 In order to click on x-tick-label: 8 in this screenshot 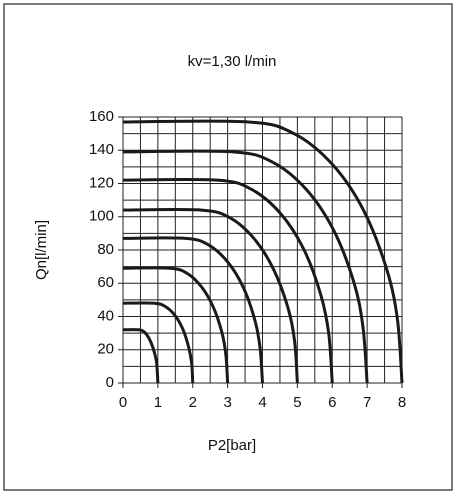, I will do `click(402, 402)`.